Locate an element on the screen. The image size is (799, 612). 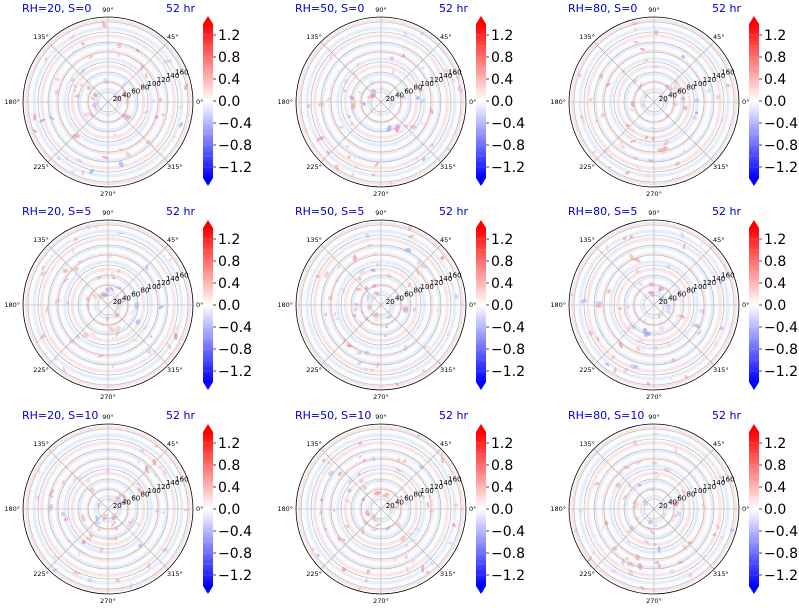
angular-tick-label: 135° is located at coordinates (314, 240).